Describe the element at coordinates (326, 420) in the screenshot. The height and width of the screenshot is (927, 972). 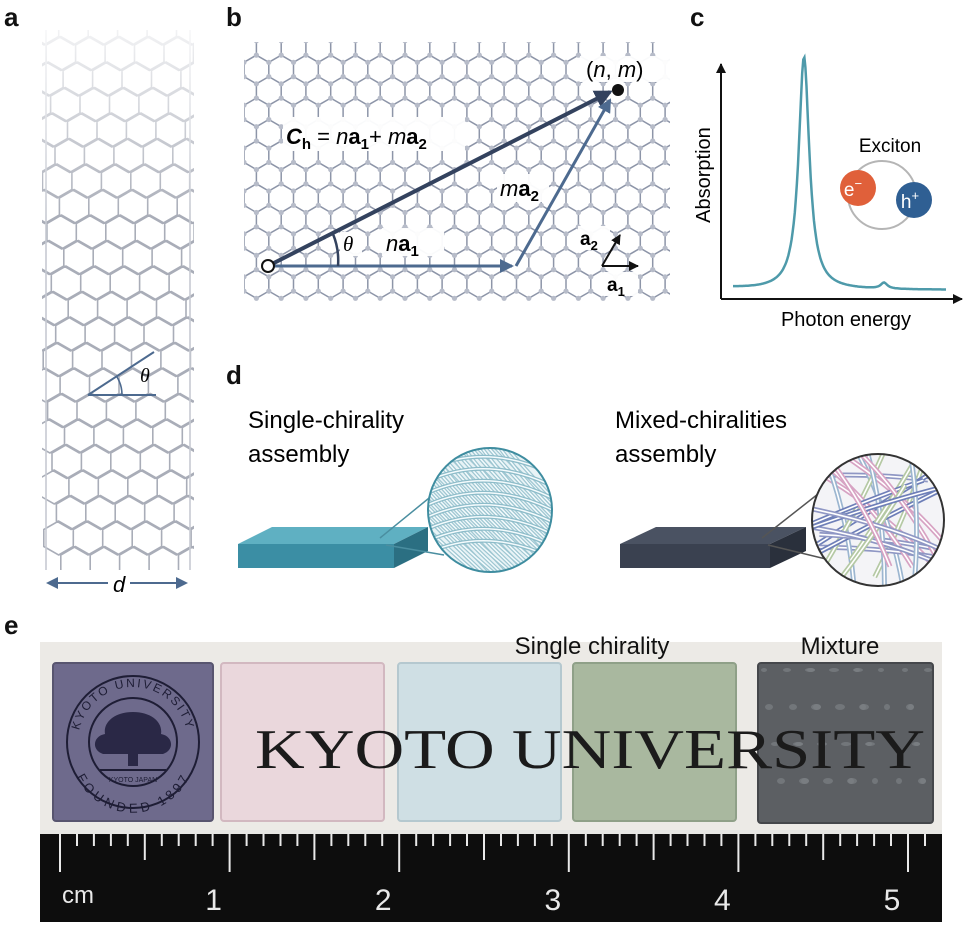
I see `single-assembly-label-line1: Single-chirality` at that location.